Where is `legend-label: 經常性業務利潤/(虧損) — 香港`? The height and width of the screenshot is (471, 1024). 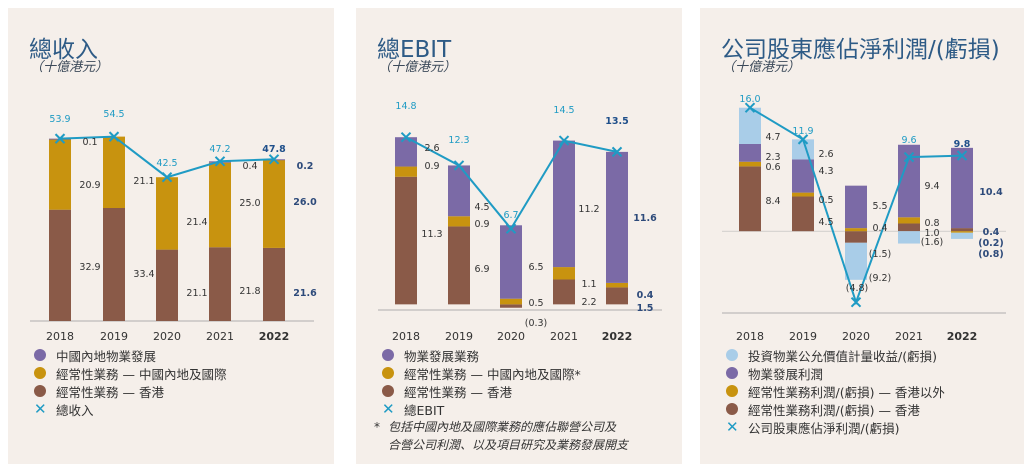
legend-label: 經常性業務利潤/(虧損) — 香港 is located at coordinates (834, 410).